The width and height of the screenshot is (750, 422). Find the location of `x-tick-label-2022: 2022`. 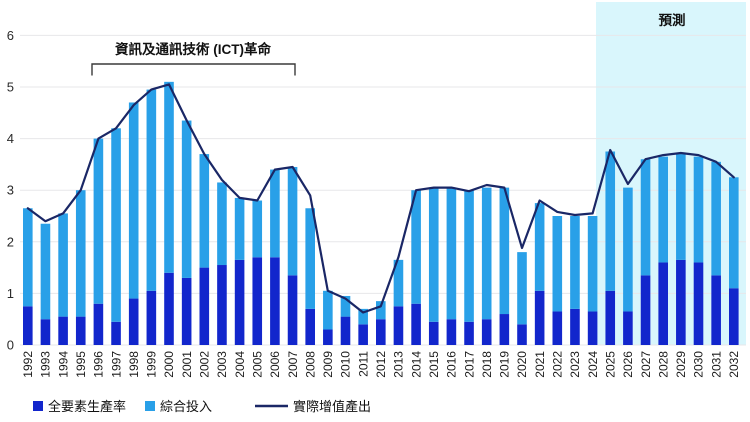

x-tick-label-2022: 2022 is located at coordinates (558, 364).